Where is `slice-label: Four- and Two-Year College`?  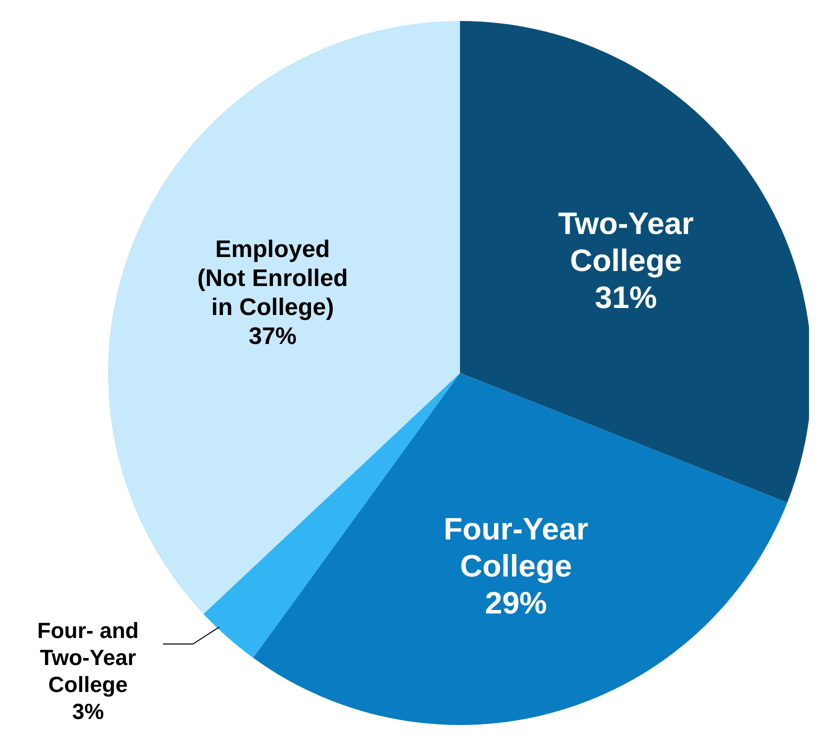 slice-label: Four- and Two-Year College is located at coordinates (88, 657).